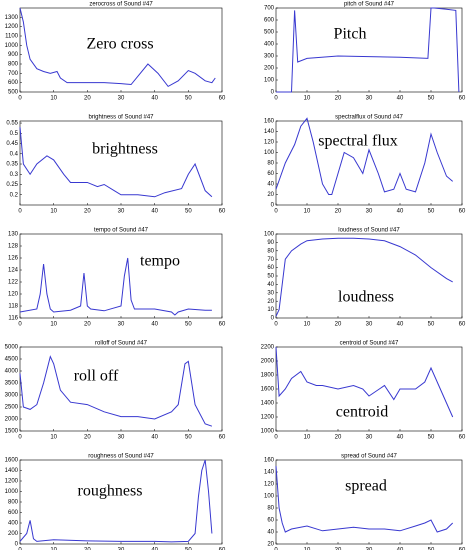 This screenshot has width=475, height=550. I want to click on y-tick-label: 118, so click(13, 307).